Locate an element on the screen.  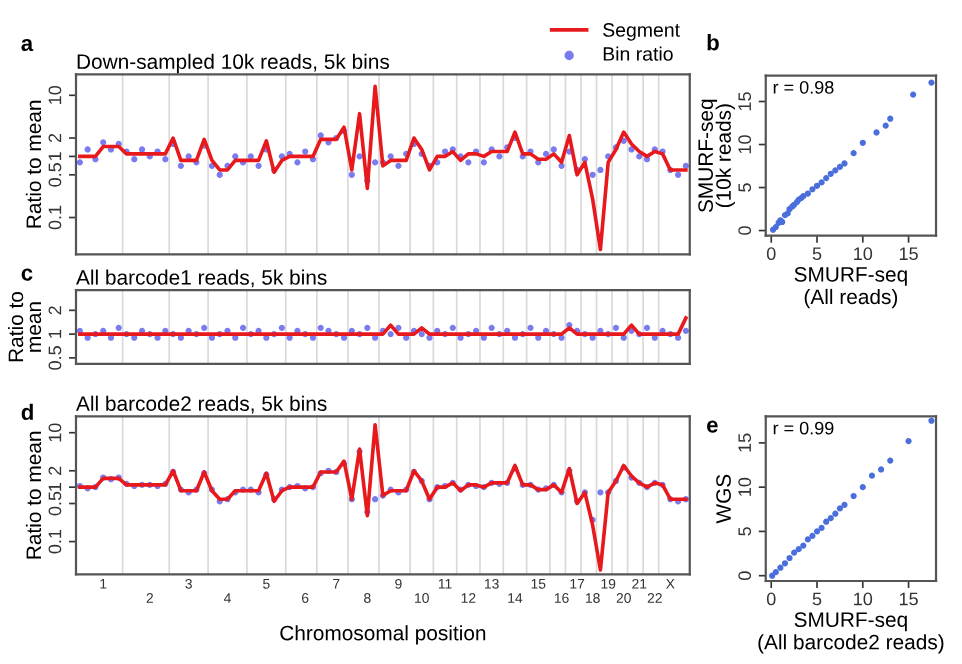
annotation: r = 0.98 is located at coordinates (803, 87).